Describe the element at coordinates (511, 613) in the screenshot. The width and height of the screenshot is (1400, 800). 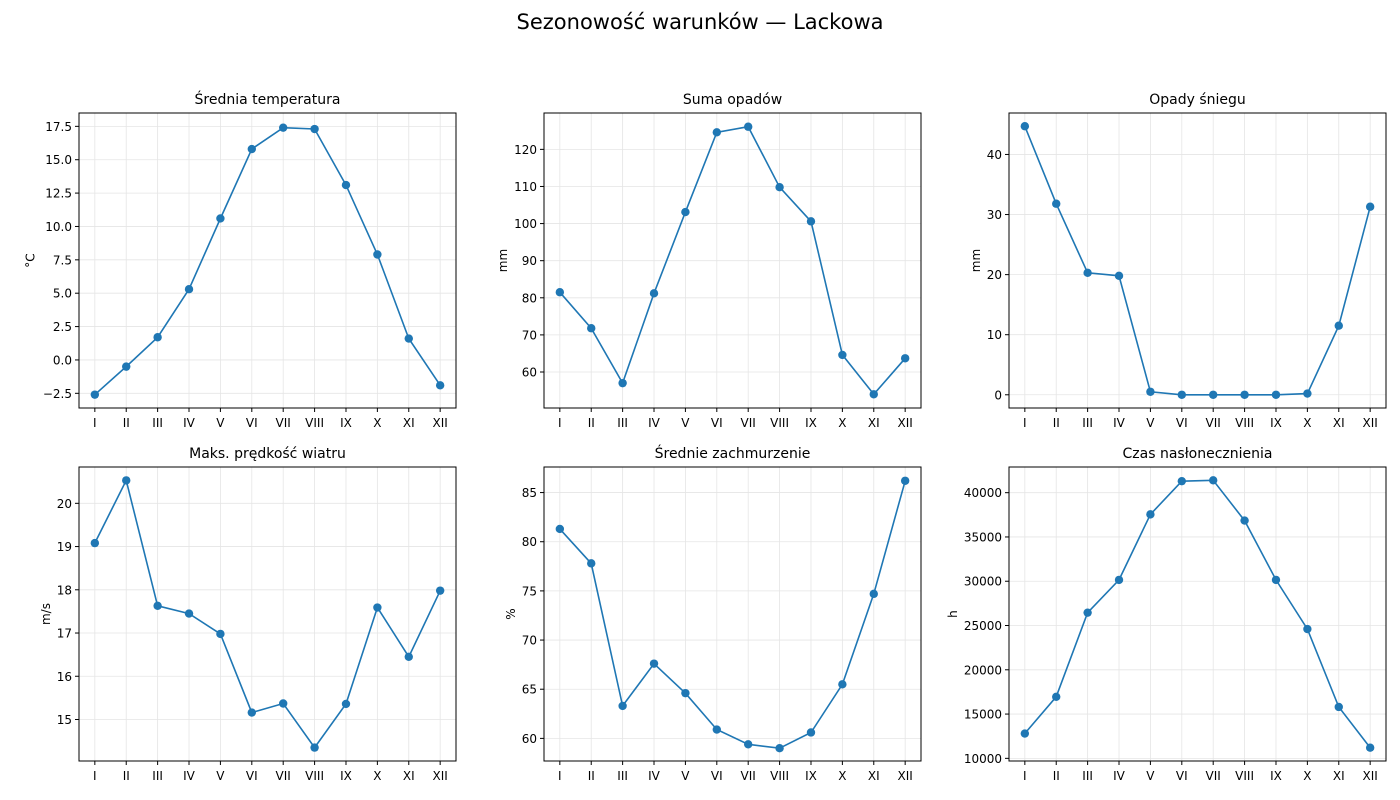
I see `y-axis-label: %` at that location.